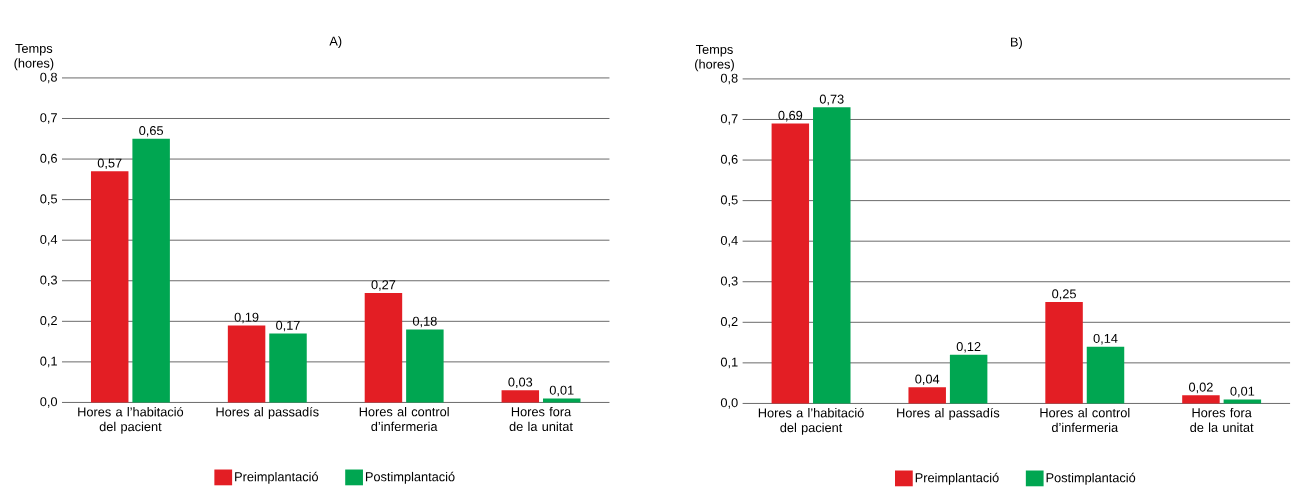 Image resolution: width=1296 pixels, height=488 pixels. Describe the element at coordinates (1105, 339) in the screenshot. I see `data-label: 0,14` at that location.